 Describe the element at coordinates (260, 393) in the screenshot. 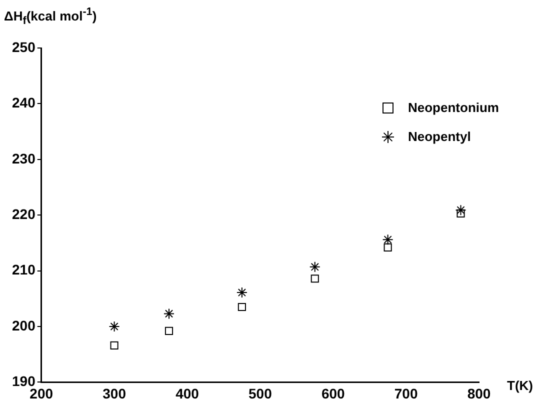

I see `x-tick-label: 500` at that location.